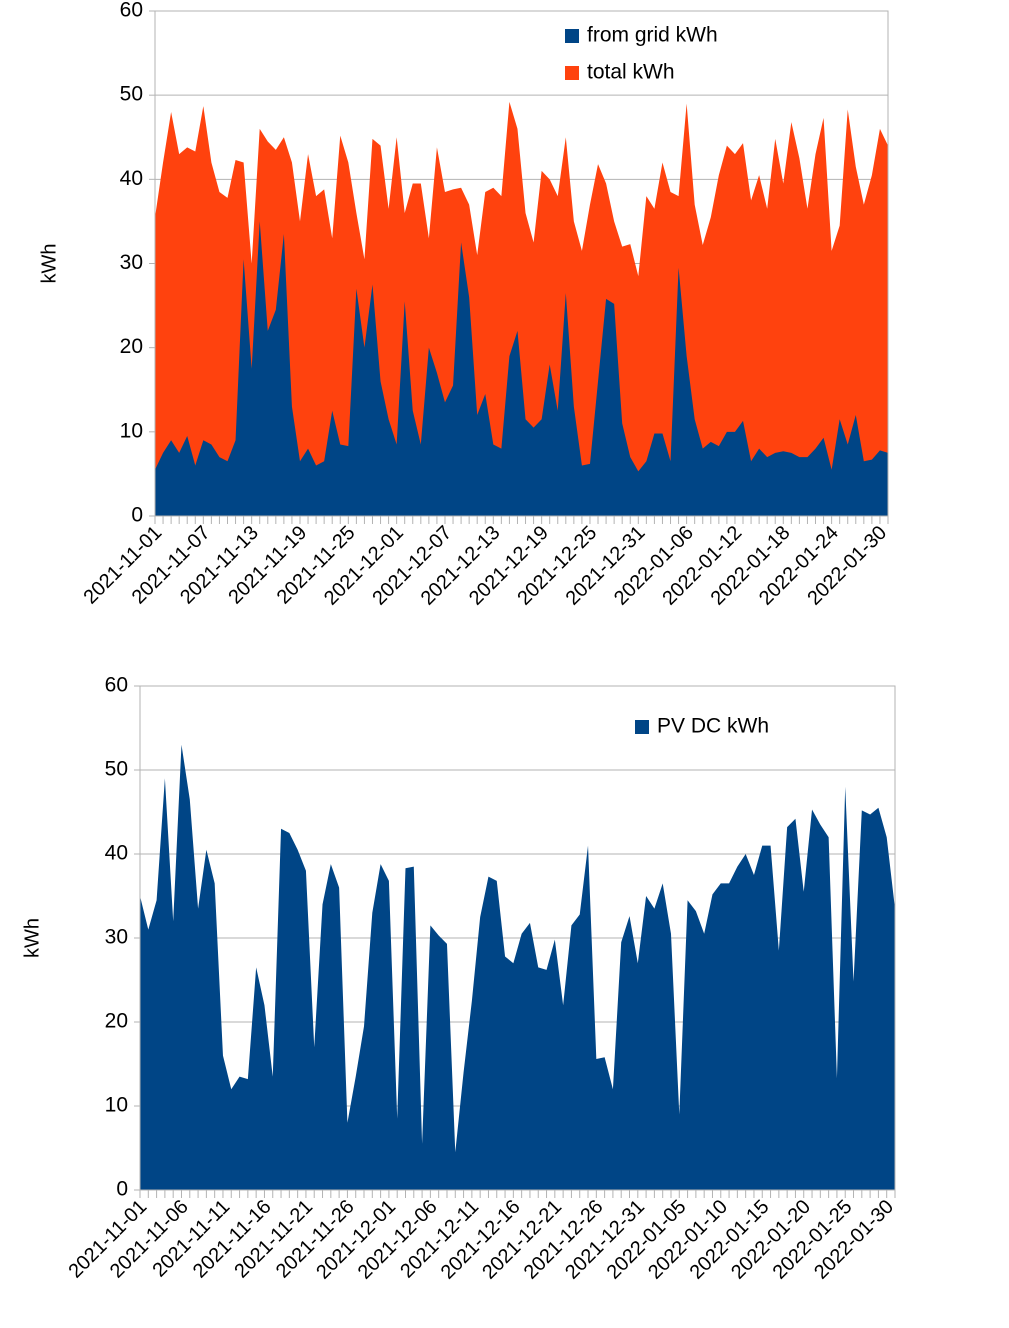 The height and width of the screenshot is (1328, 1009). Describe the element at coordinates (631, 72) in the screenshot. I see `legend-label: total kWh` at that location.